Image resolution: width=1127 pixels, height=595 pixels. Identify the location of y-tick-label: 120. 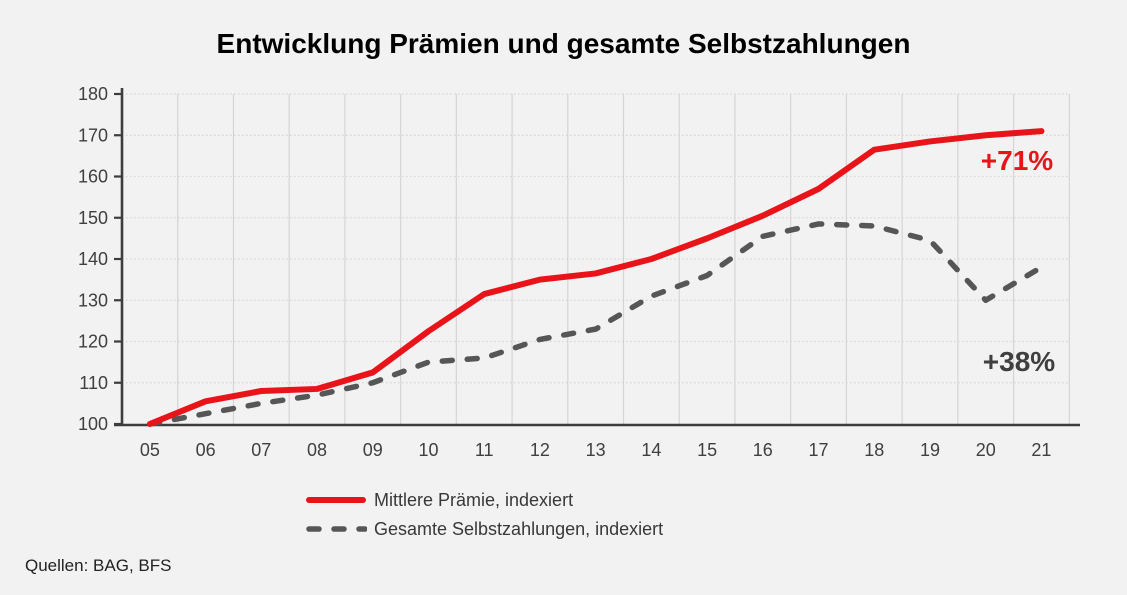
(93, 342).